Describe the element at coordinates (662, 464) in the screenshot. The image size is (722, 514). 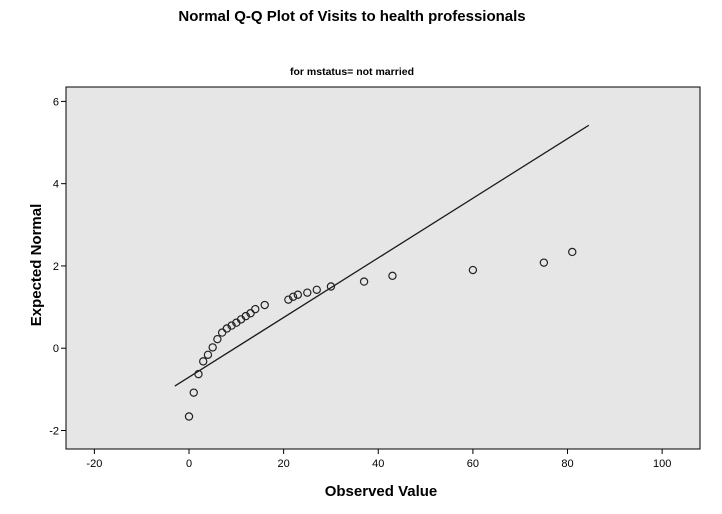
I see `x-tick-label: 100` at that location.